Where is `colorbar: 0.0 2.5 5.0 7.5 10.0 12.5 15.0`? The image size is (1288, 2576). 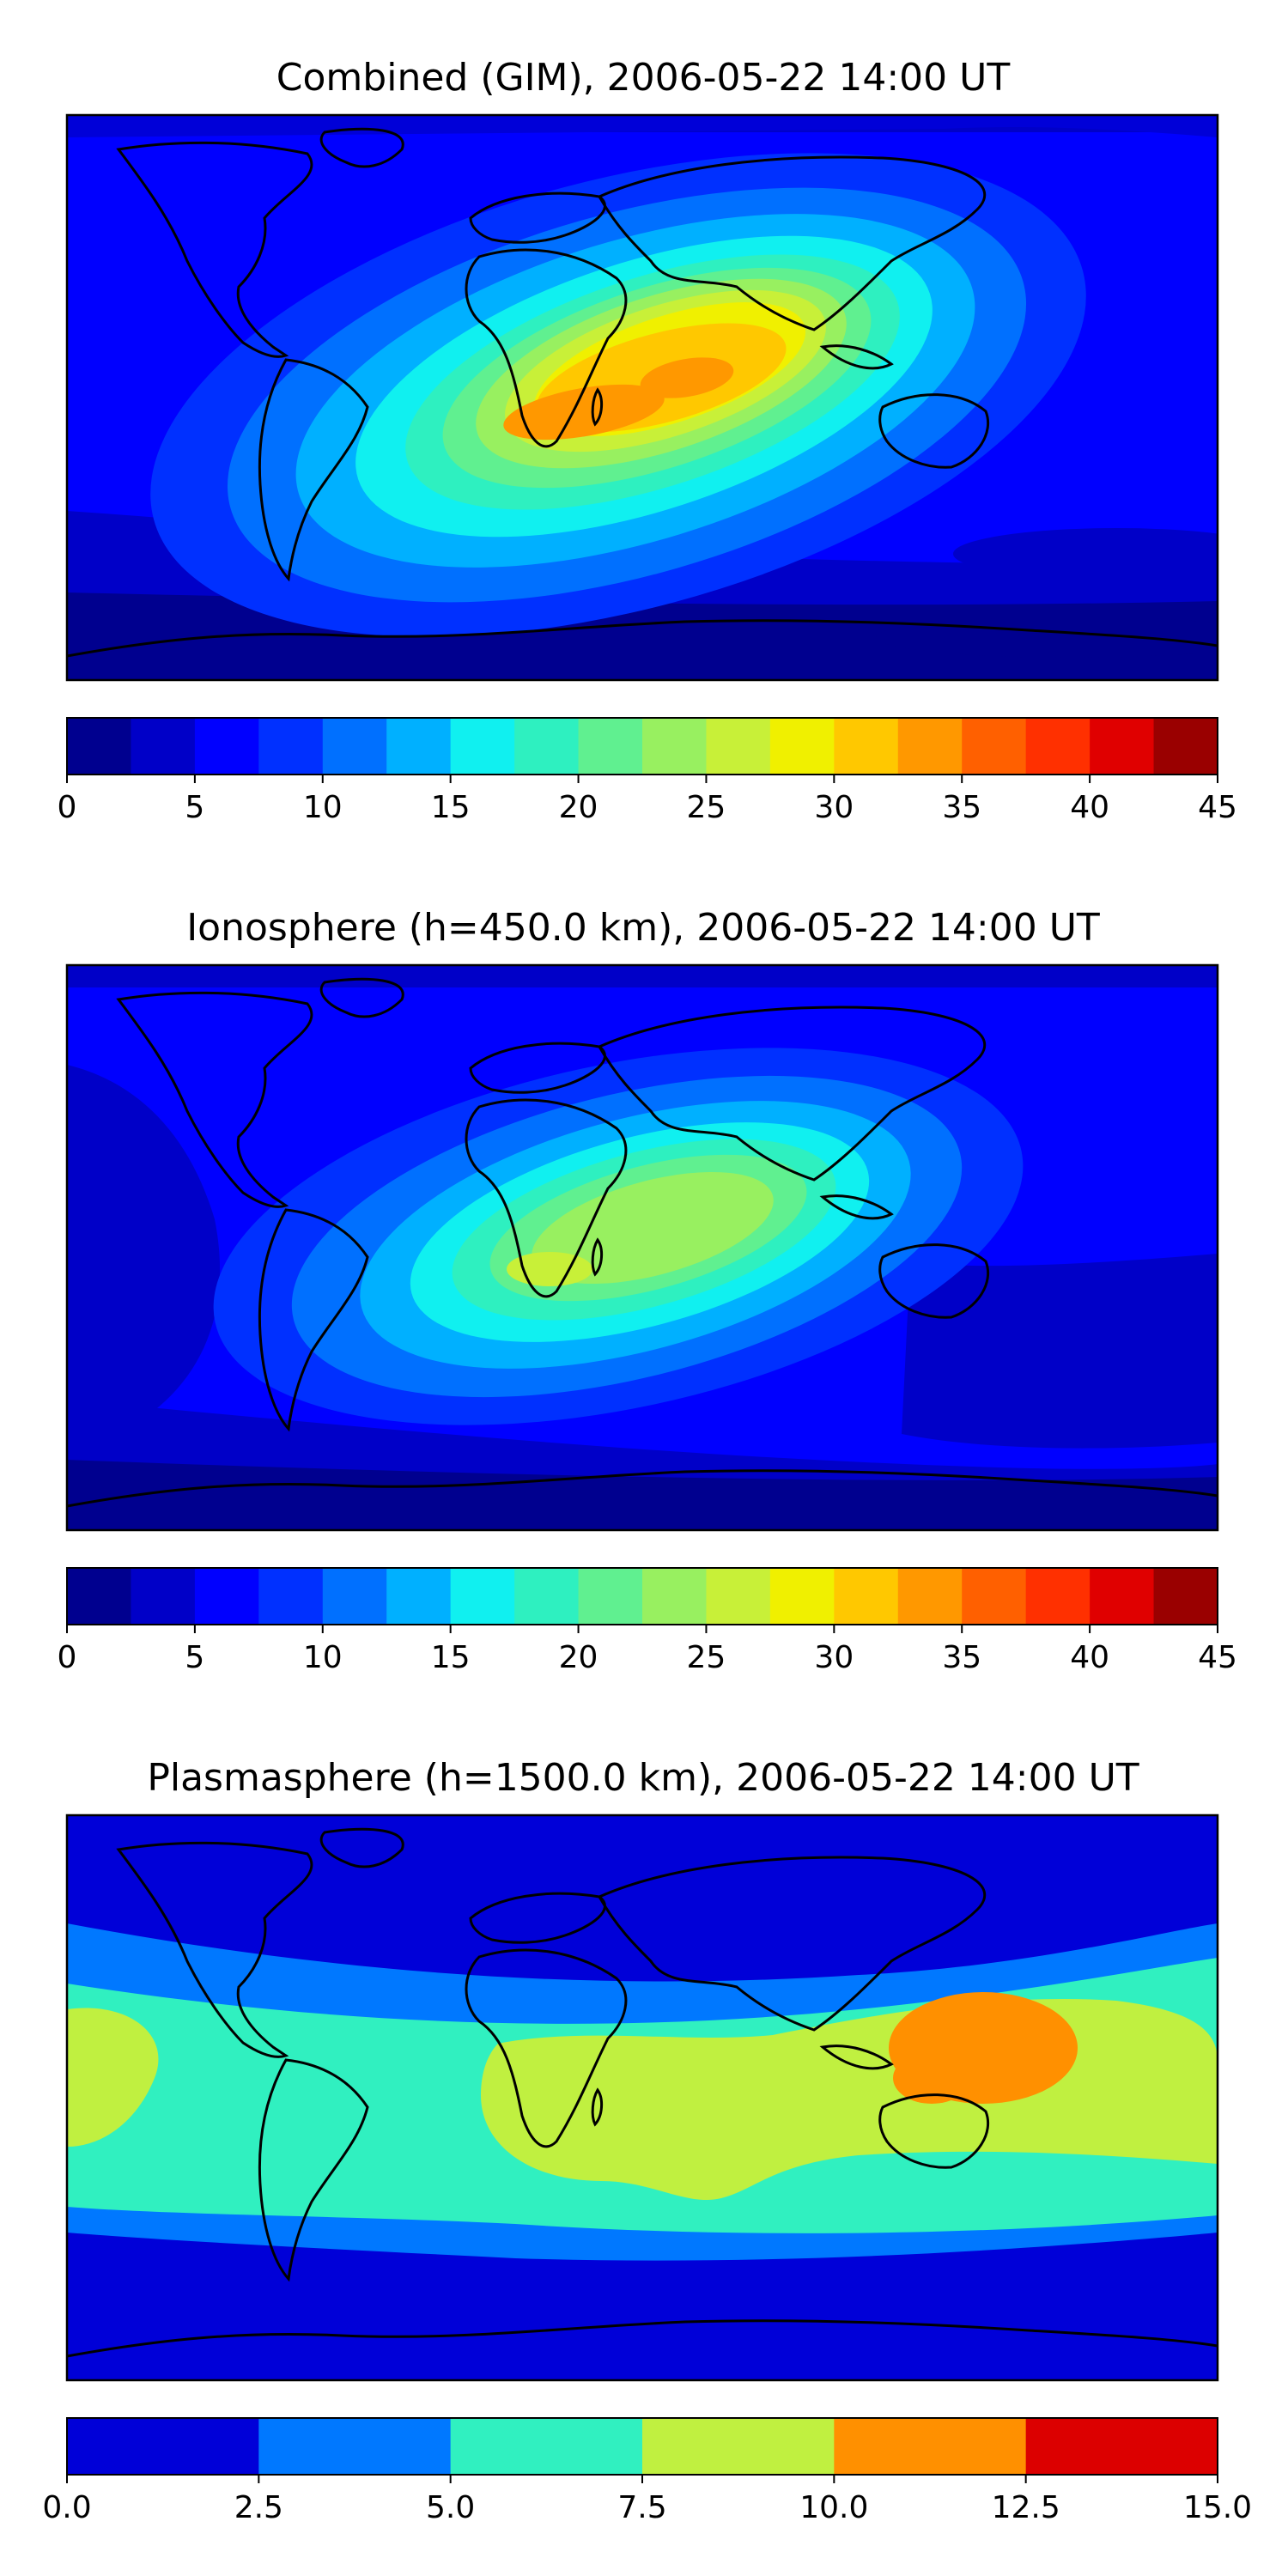
colorbar: 0.0 2.5 5.0 7.5 10.0 12.5 15.0 is located at coordinates (647, 2471).